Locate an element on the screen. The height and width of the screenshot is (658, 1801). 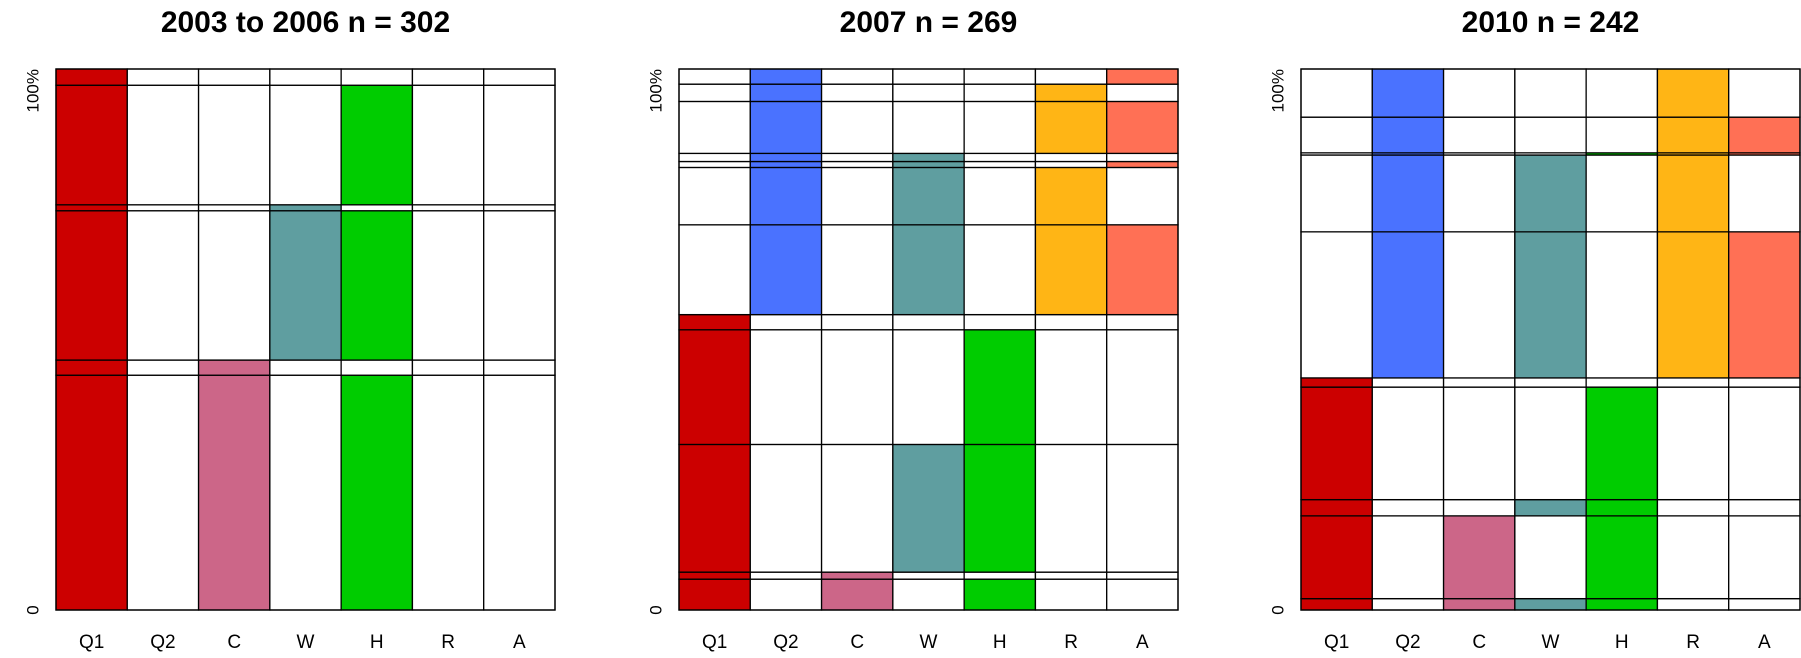
x-tick-label: Q2 is located at coordinates (785, 642).